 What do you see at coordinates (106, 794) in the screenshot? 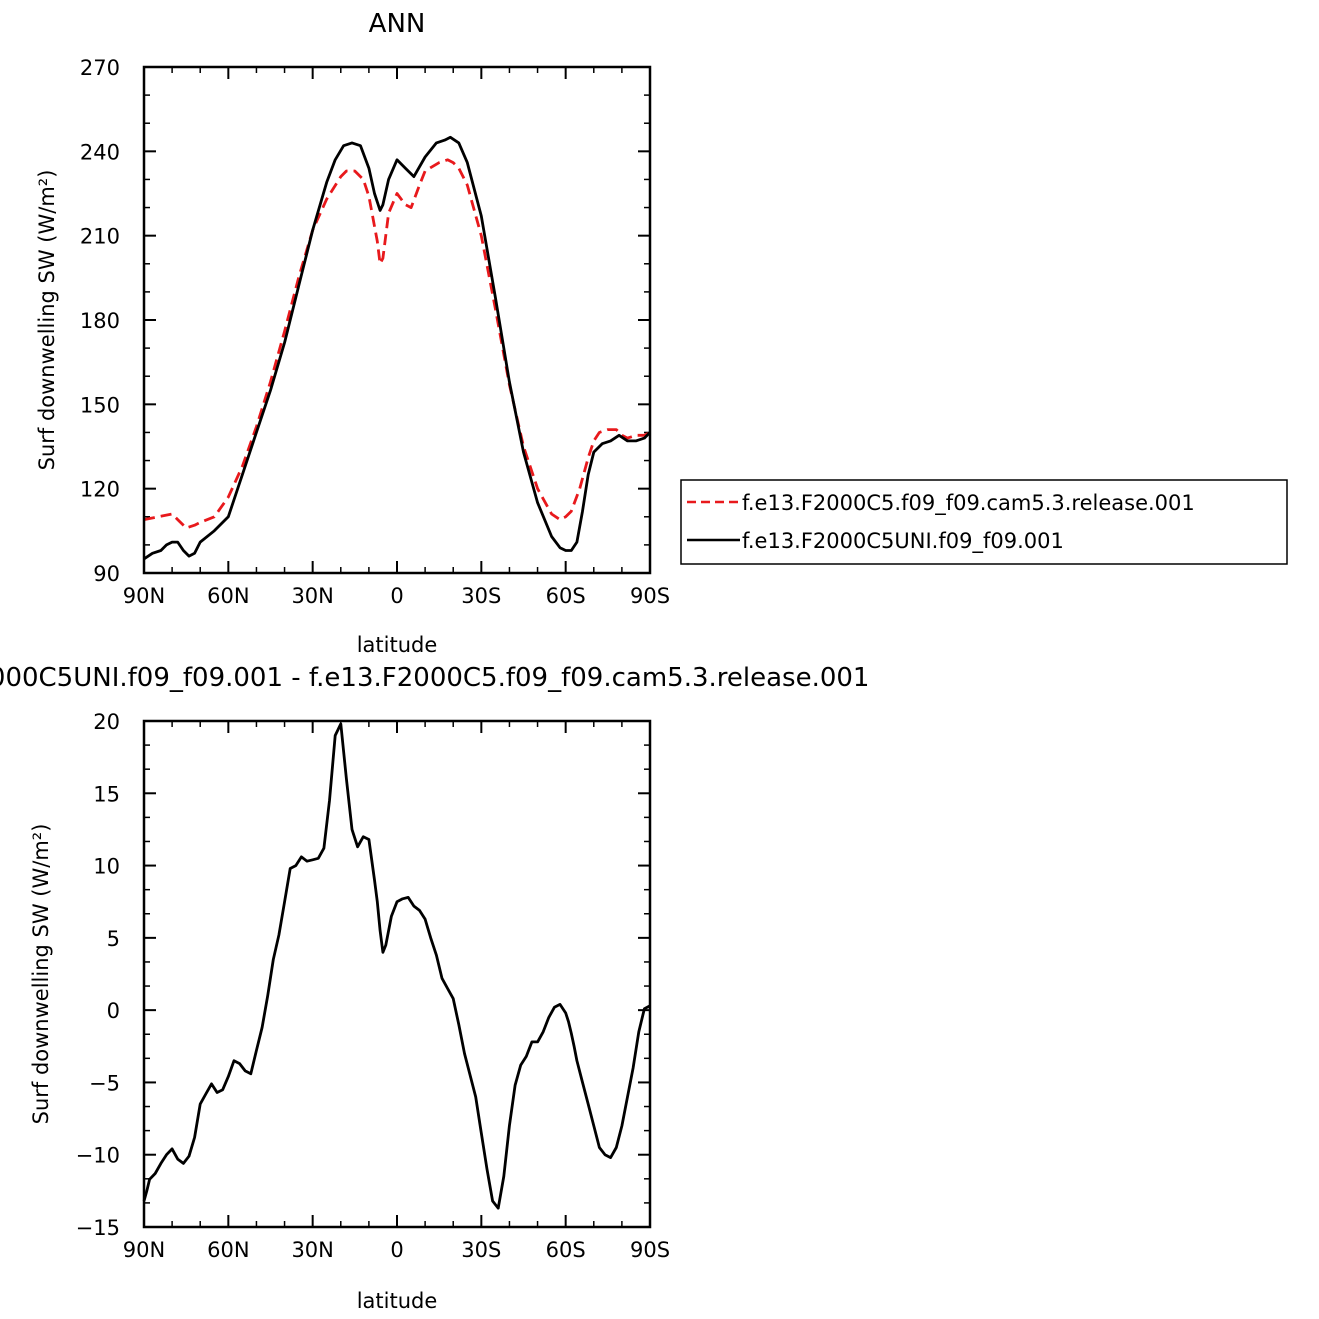
I see `y-tick-label: 15` at bounding box center [106, 794].